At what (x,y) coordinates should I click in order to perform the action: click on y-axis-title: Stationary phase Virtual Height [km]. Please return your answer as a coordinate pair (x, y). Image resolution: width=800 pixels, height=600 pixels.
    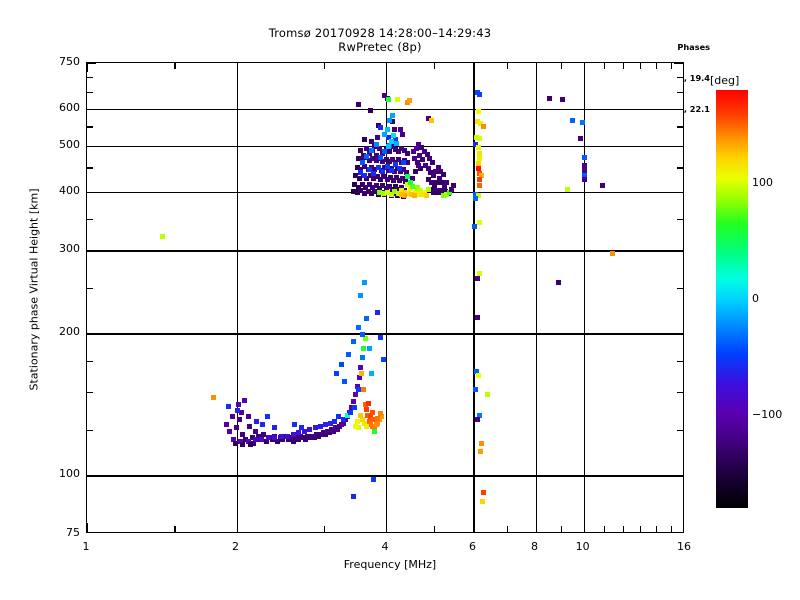
    Looking at the image, I should click on (34, 289).